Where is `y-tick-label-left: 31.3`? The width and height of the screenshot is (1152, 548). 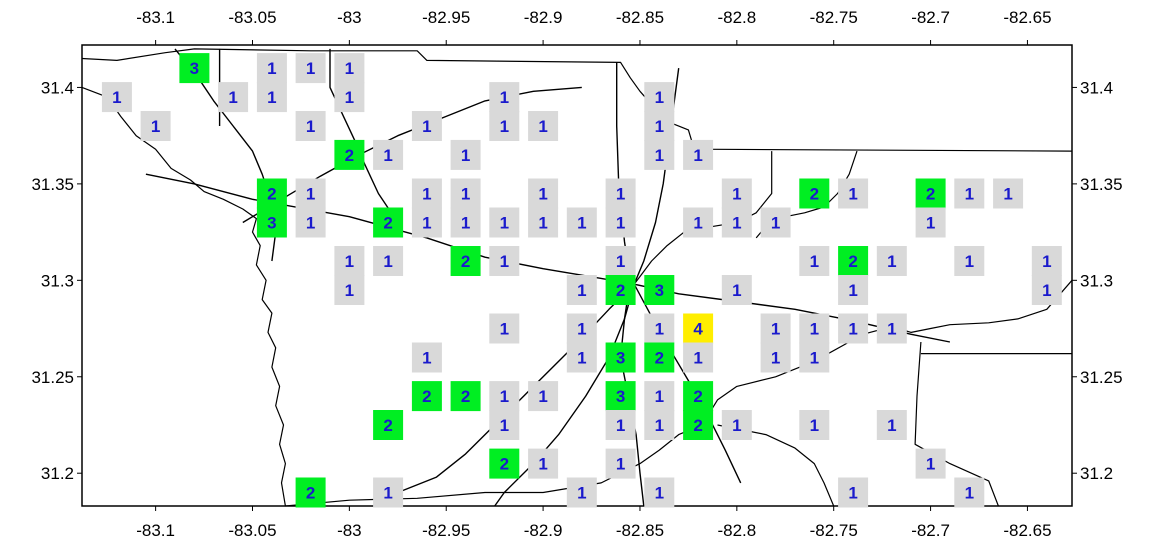 y-tick-label-left: 31.3 is located at coordinates (57, 280).